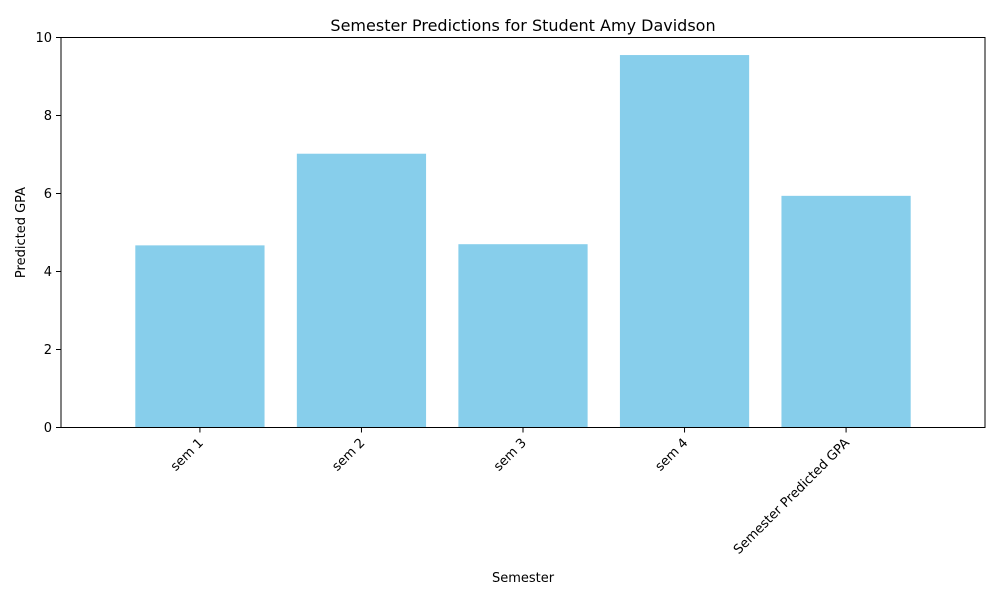 The image size is (1000, 600). I want to click on x-axis-title: Semester, so click(523, 578).